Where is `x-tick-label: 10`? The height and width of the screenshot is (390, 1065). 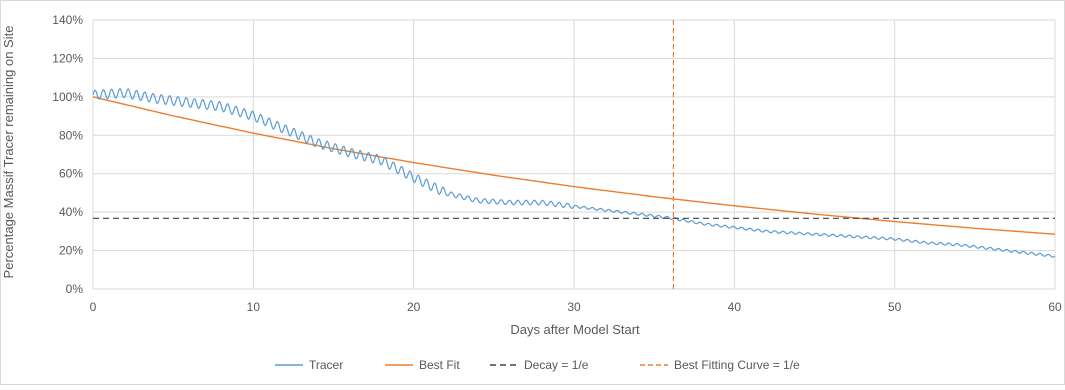 x-tick-label: 10 is located at coordinates (254, 307).